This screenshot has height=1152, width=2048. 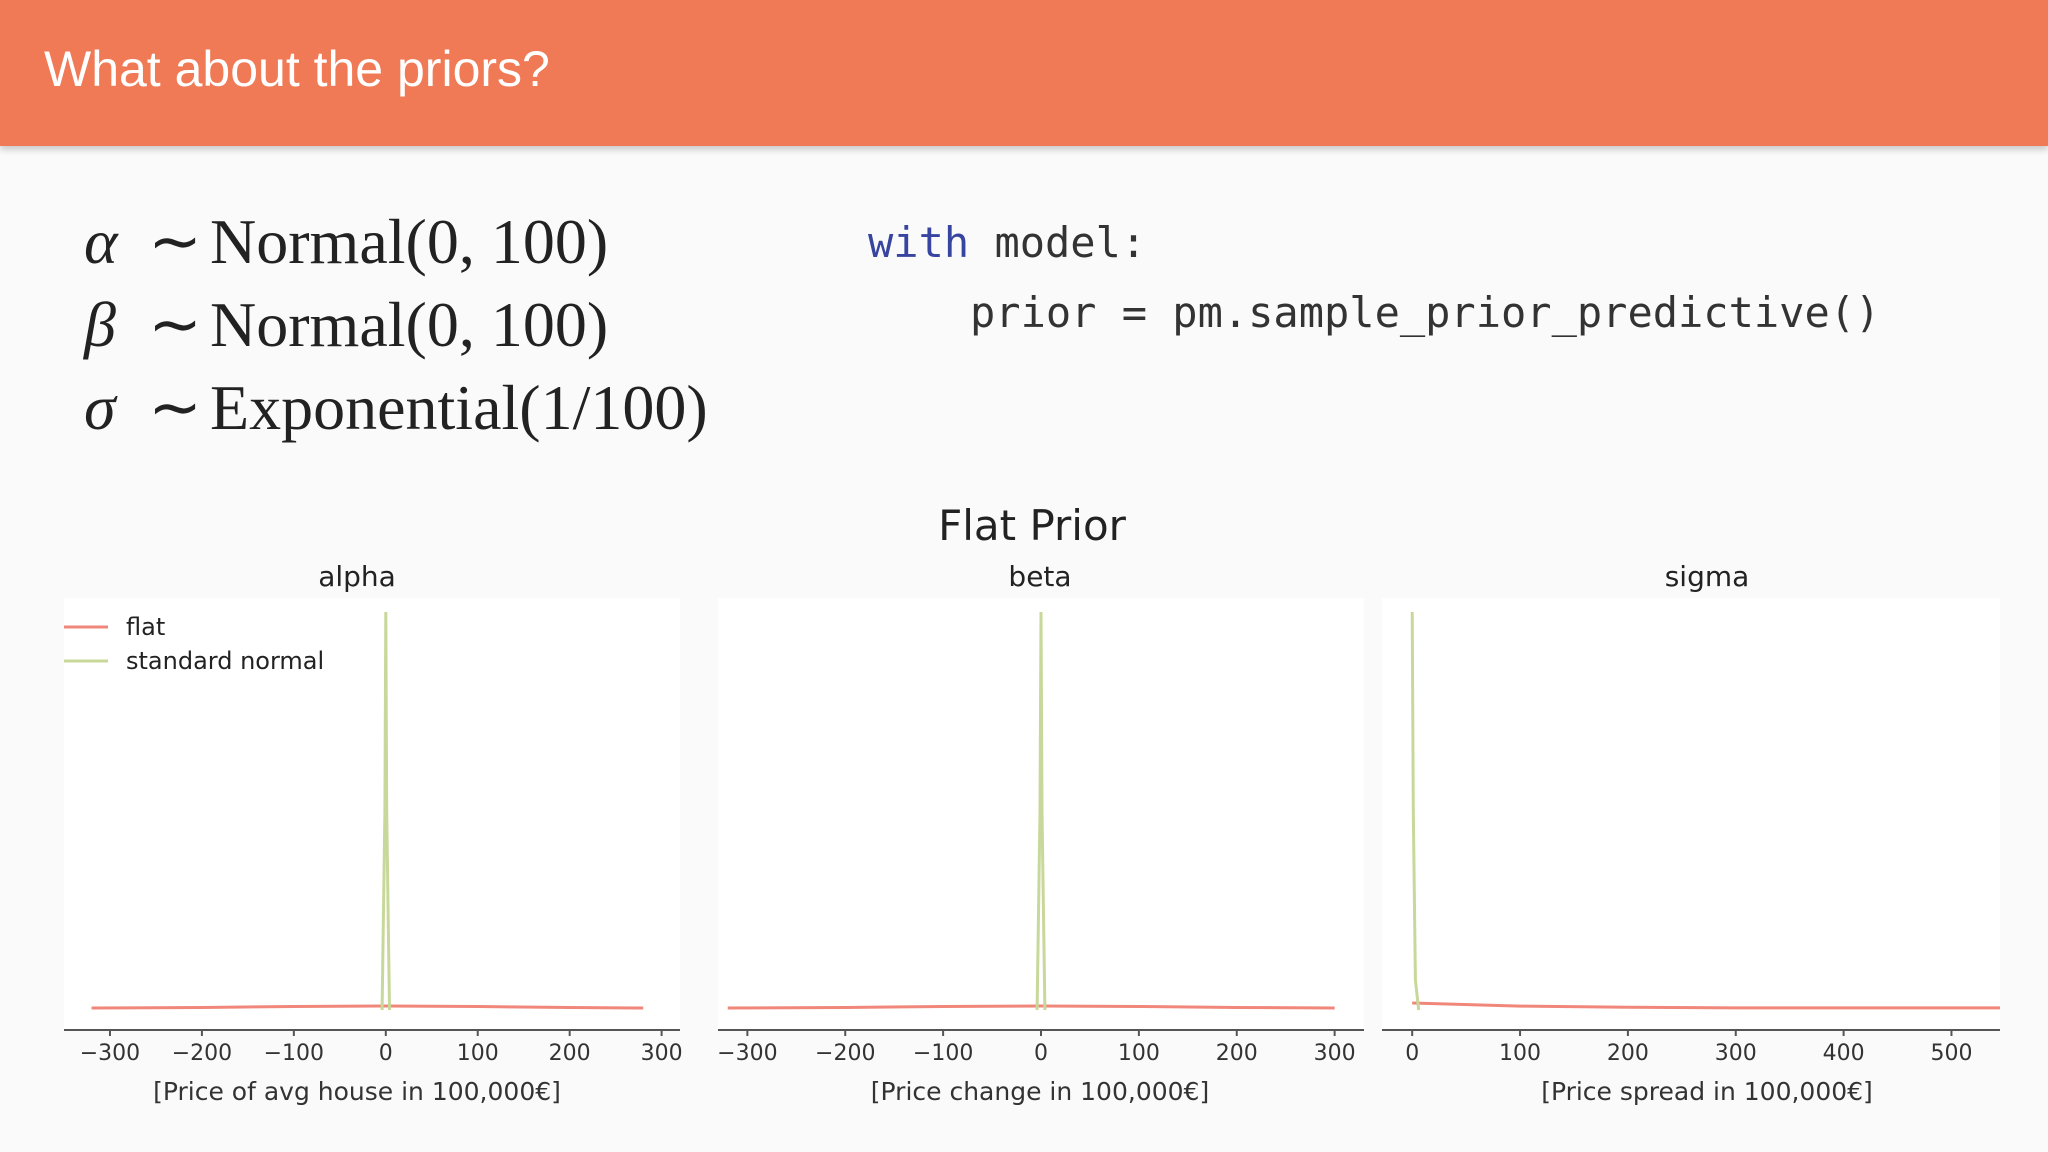 What do you see at coordinates (357, 1091) in the screenshot?
I see `x-axis-label: [Price of avg house in 100,000€]` at bounding box center [357, 1091].